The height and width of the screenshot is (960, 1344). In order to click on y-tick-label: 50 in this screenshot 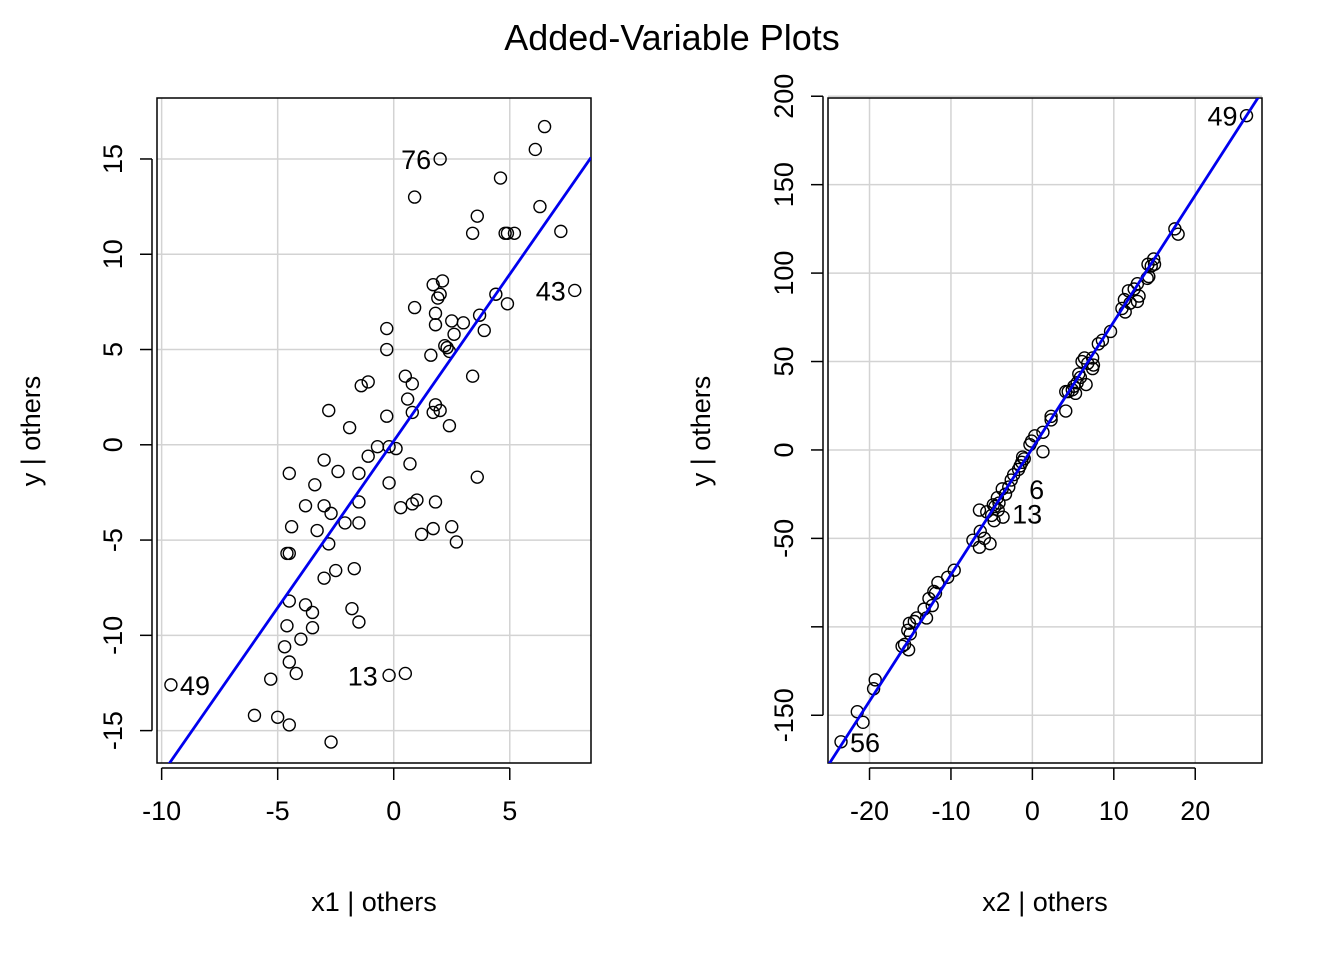, I will do `click(784, 362)`.